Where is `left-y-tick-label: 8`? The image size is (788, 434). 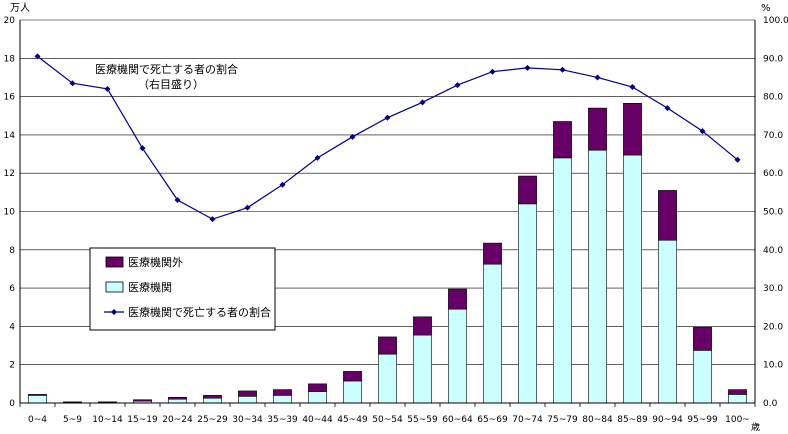
left-y-tick-label: 8 is located at coordinates (12, 251).